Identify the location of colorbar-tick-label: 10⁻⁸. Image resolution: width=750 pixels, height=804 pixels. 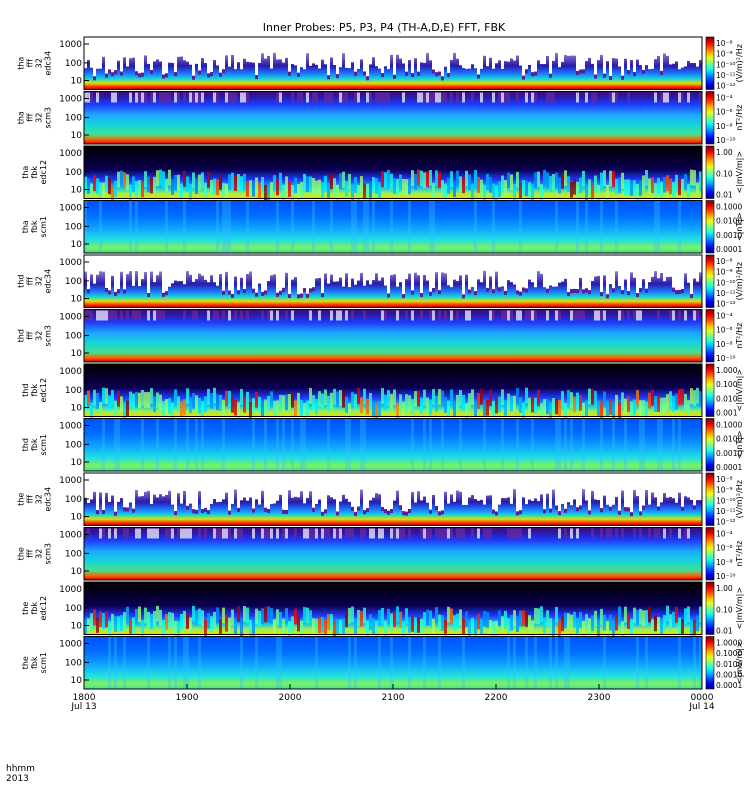
(724, 43).